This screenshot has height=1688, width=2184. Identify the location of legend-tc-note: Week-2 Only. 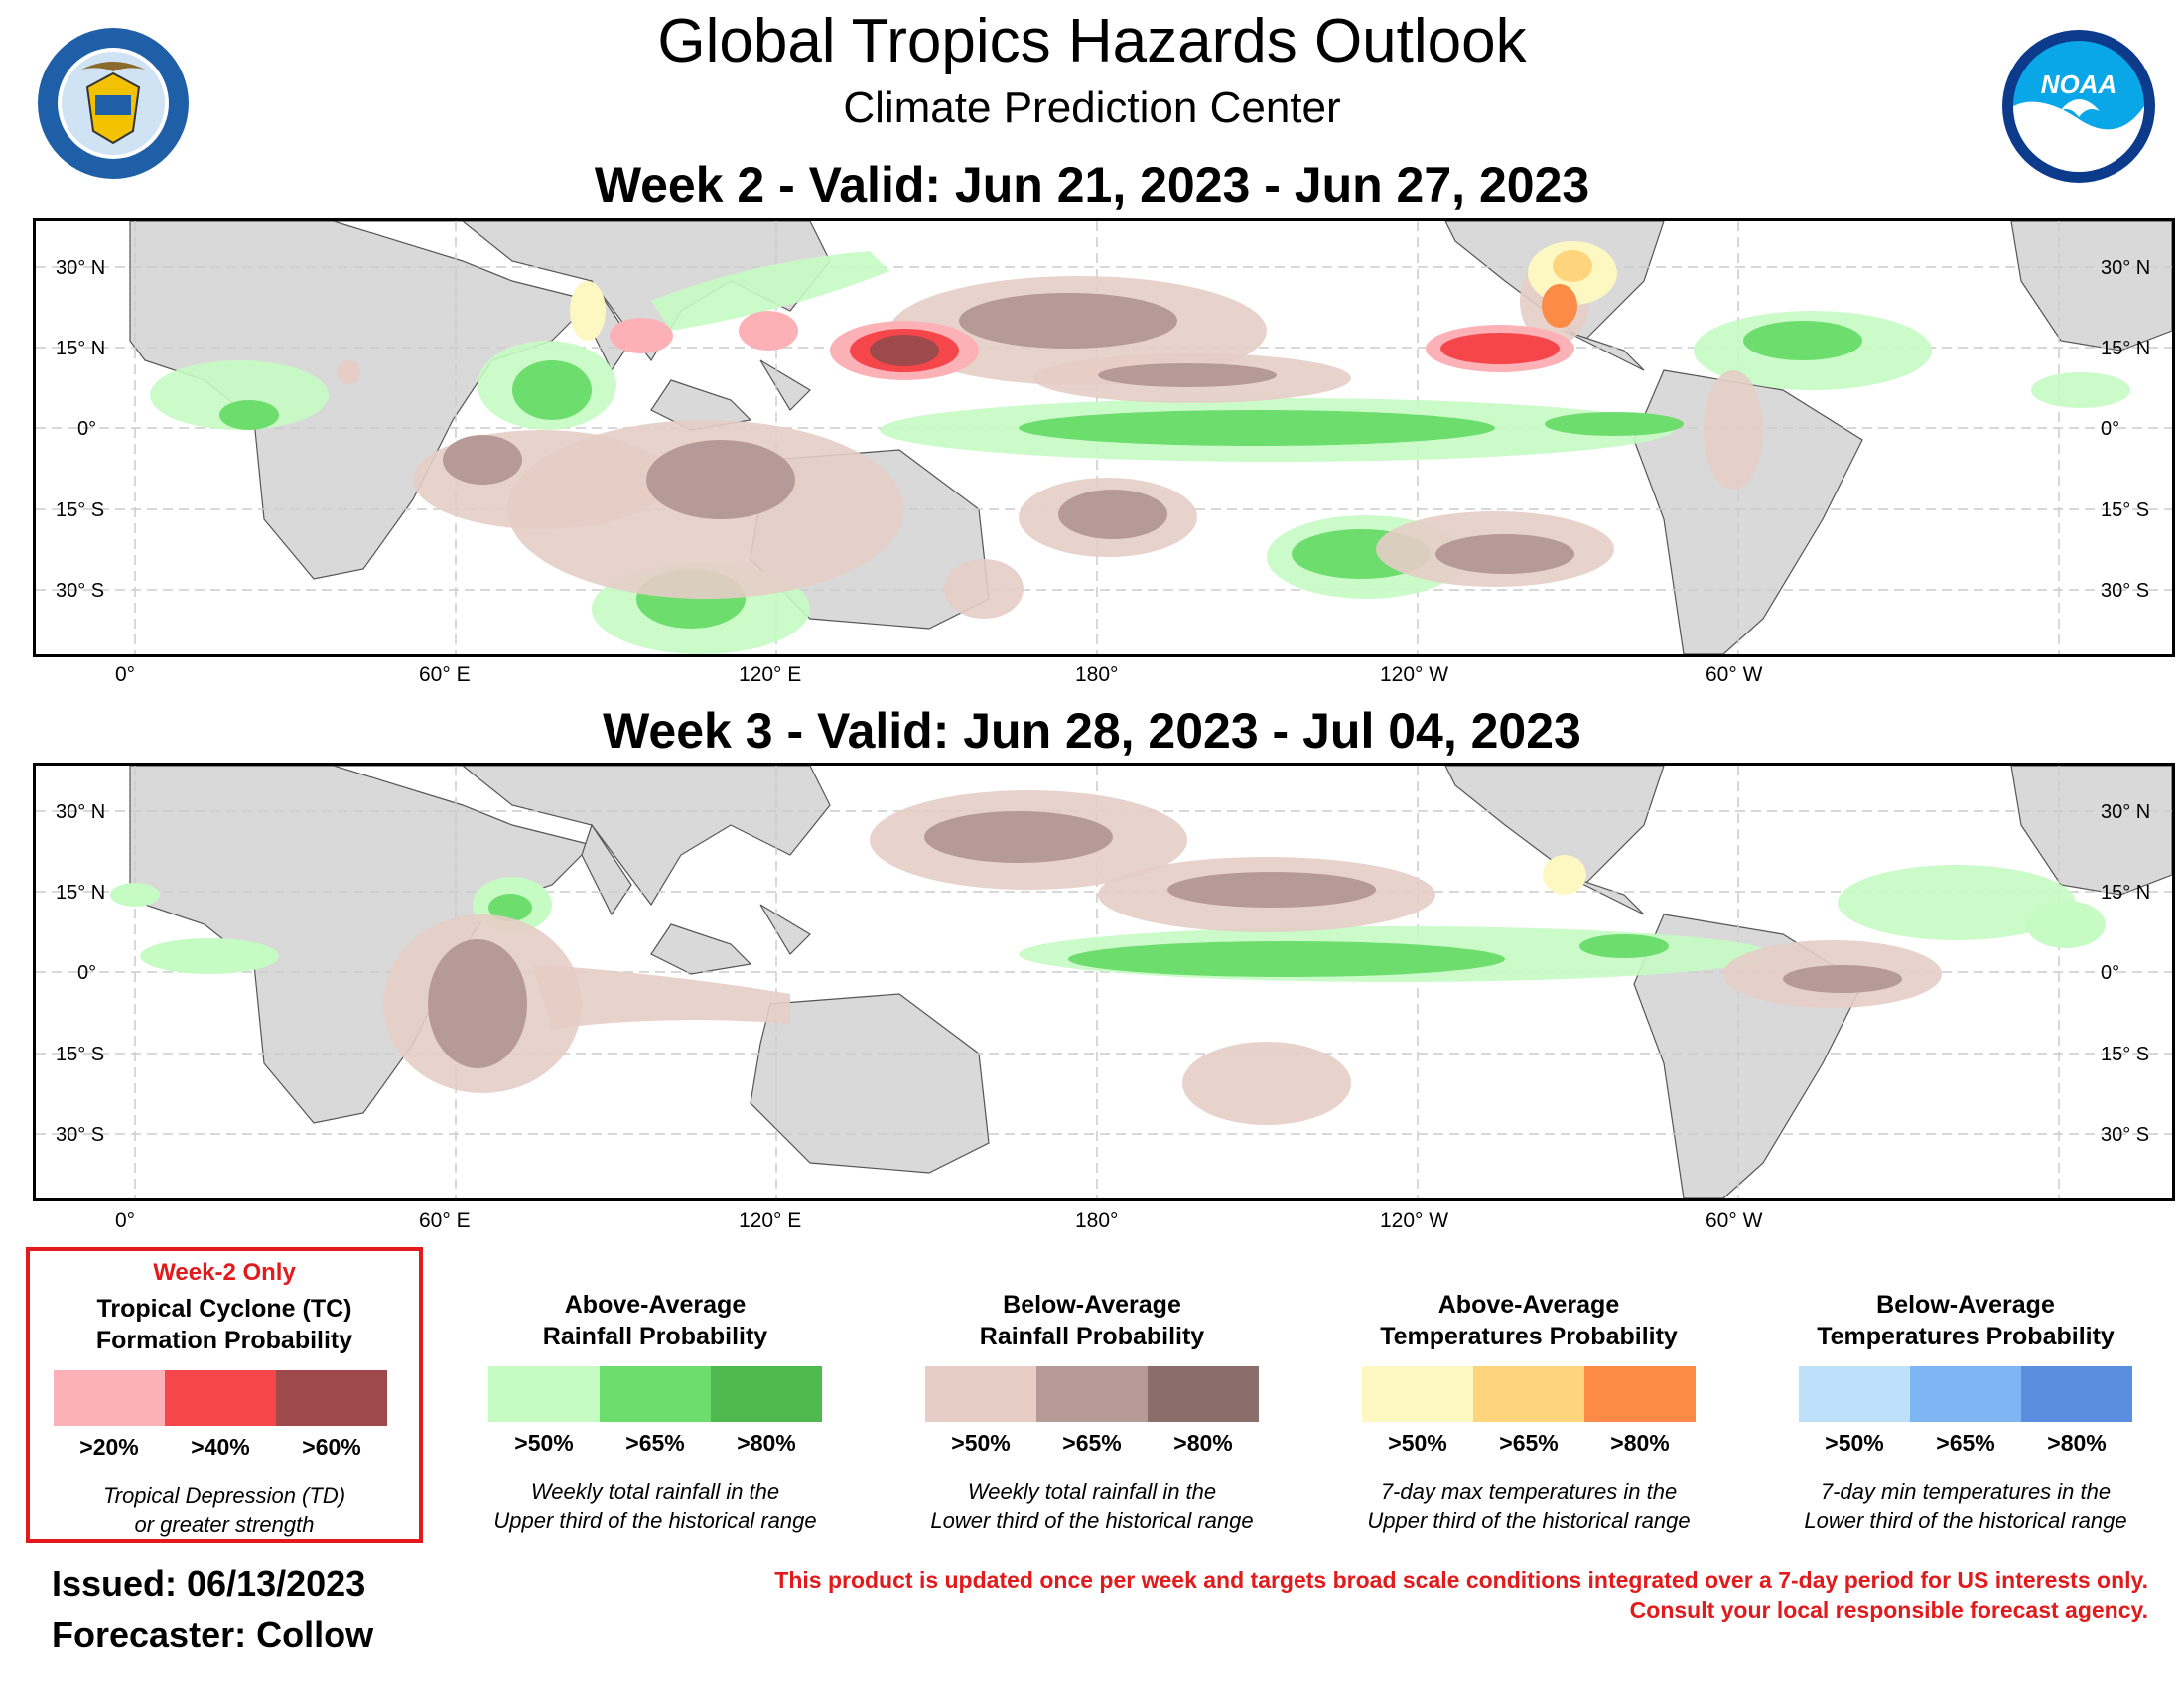
(224, 1272).